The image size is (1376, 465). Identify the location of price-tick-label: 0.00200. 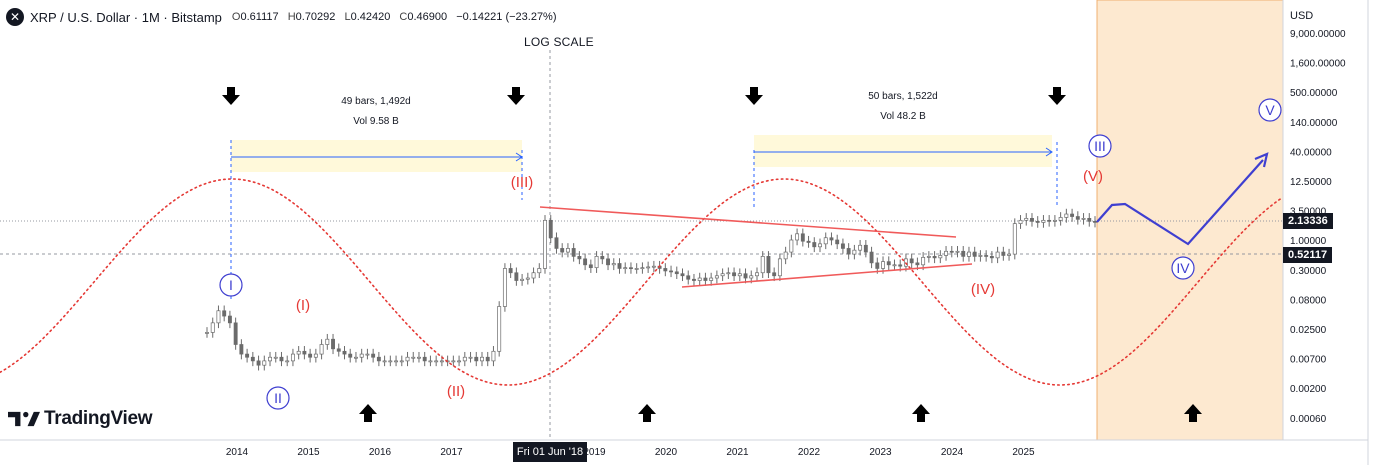
(1308, 389).